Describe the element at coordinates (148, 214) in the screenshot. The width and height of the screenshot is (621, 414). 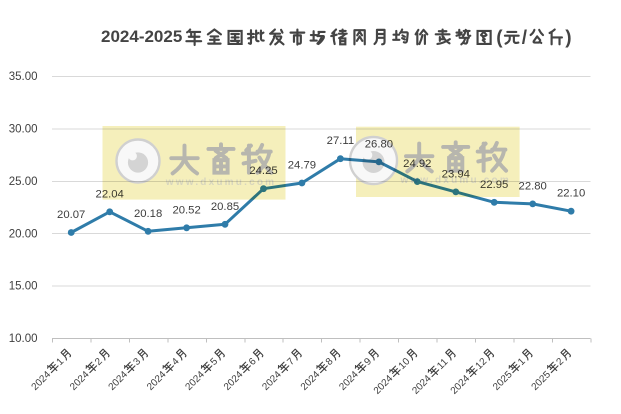
I see `svg-text: 20.18` at that location.